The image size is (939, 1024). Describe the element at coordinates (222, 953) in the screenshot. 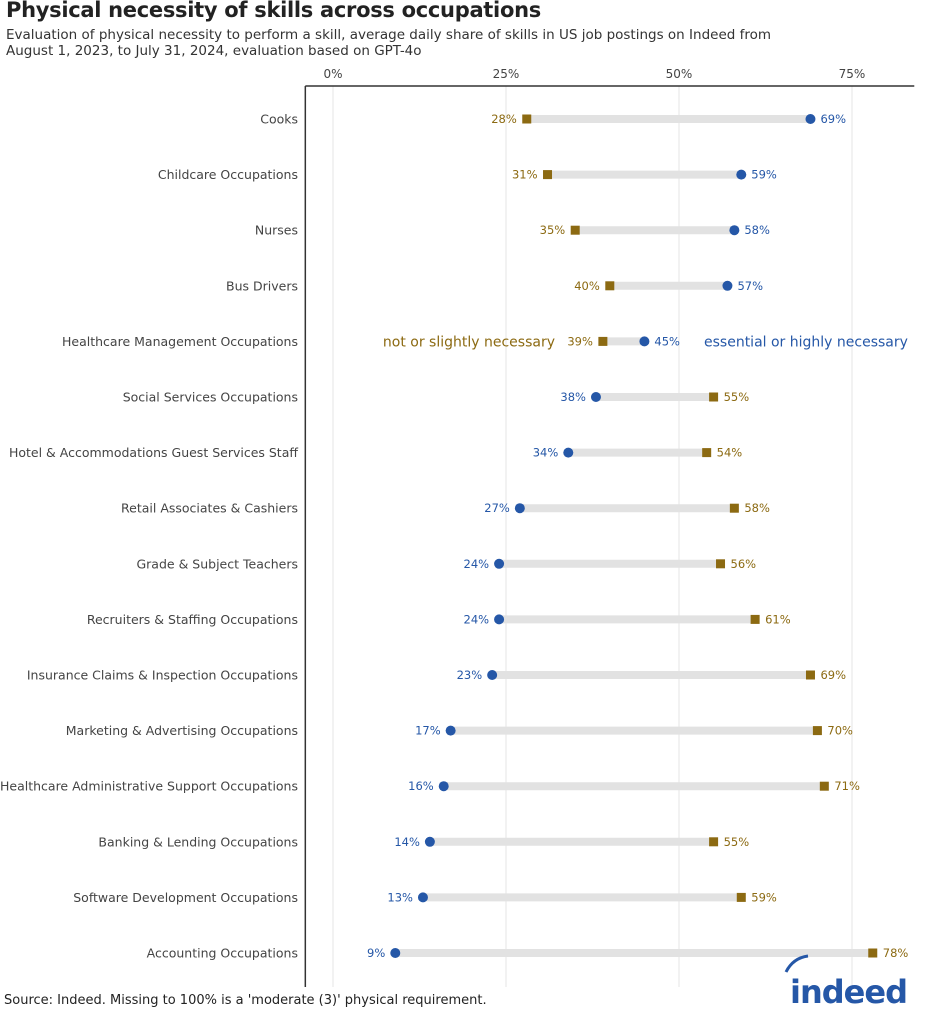

I see `category-label: Accounting Occupations` at that location.